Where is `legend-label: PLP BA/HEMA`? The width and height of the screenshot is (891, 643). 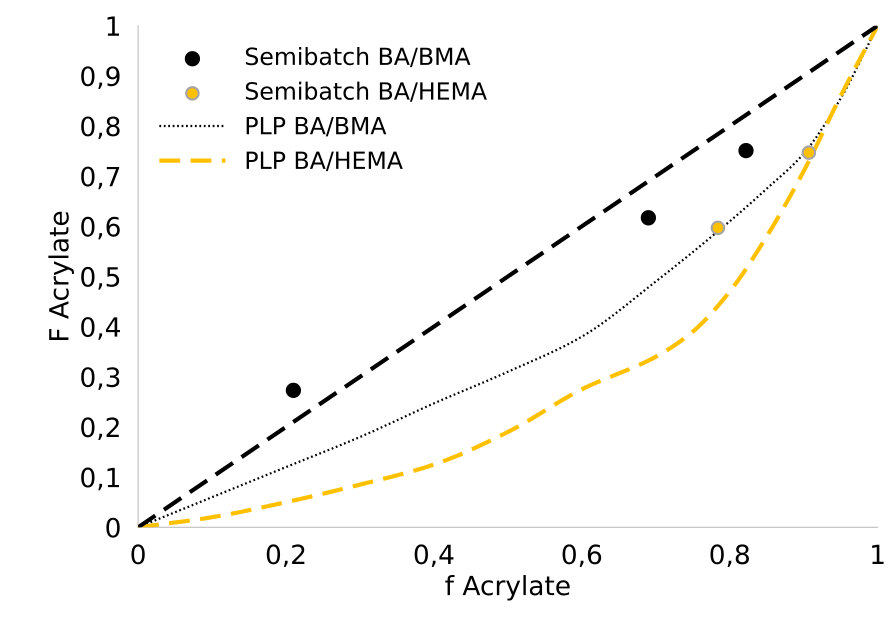
legend-label: PLP BA/HEMA is located at coordinates (324, 162).